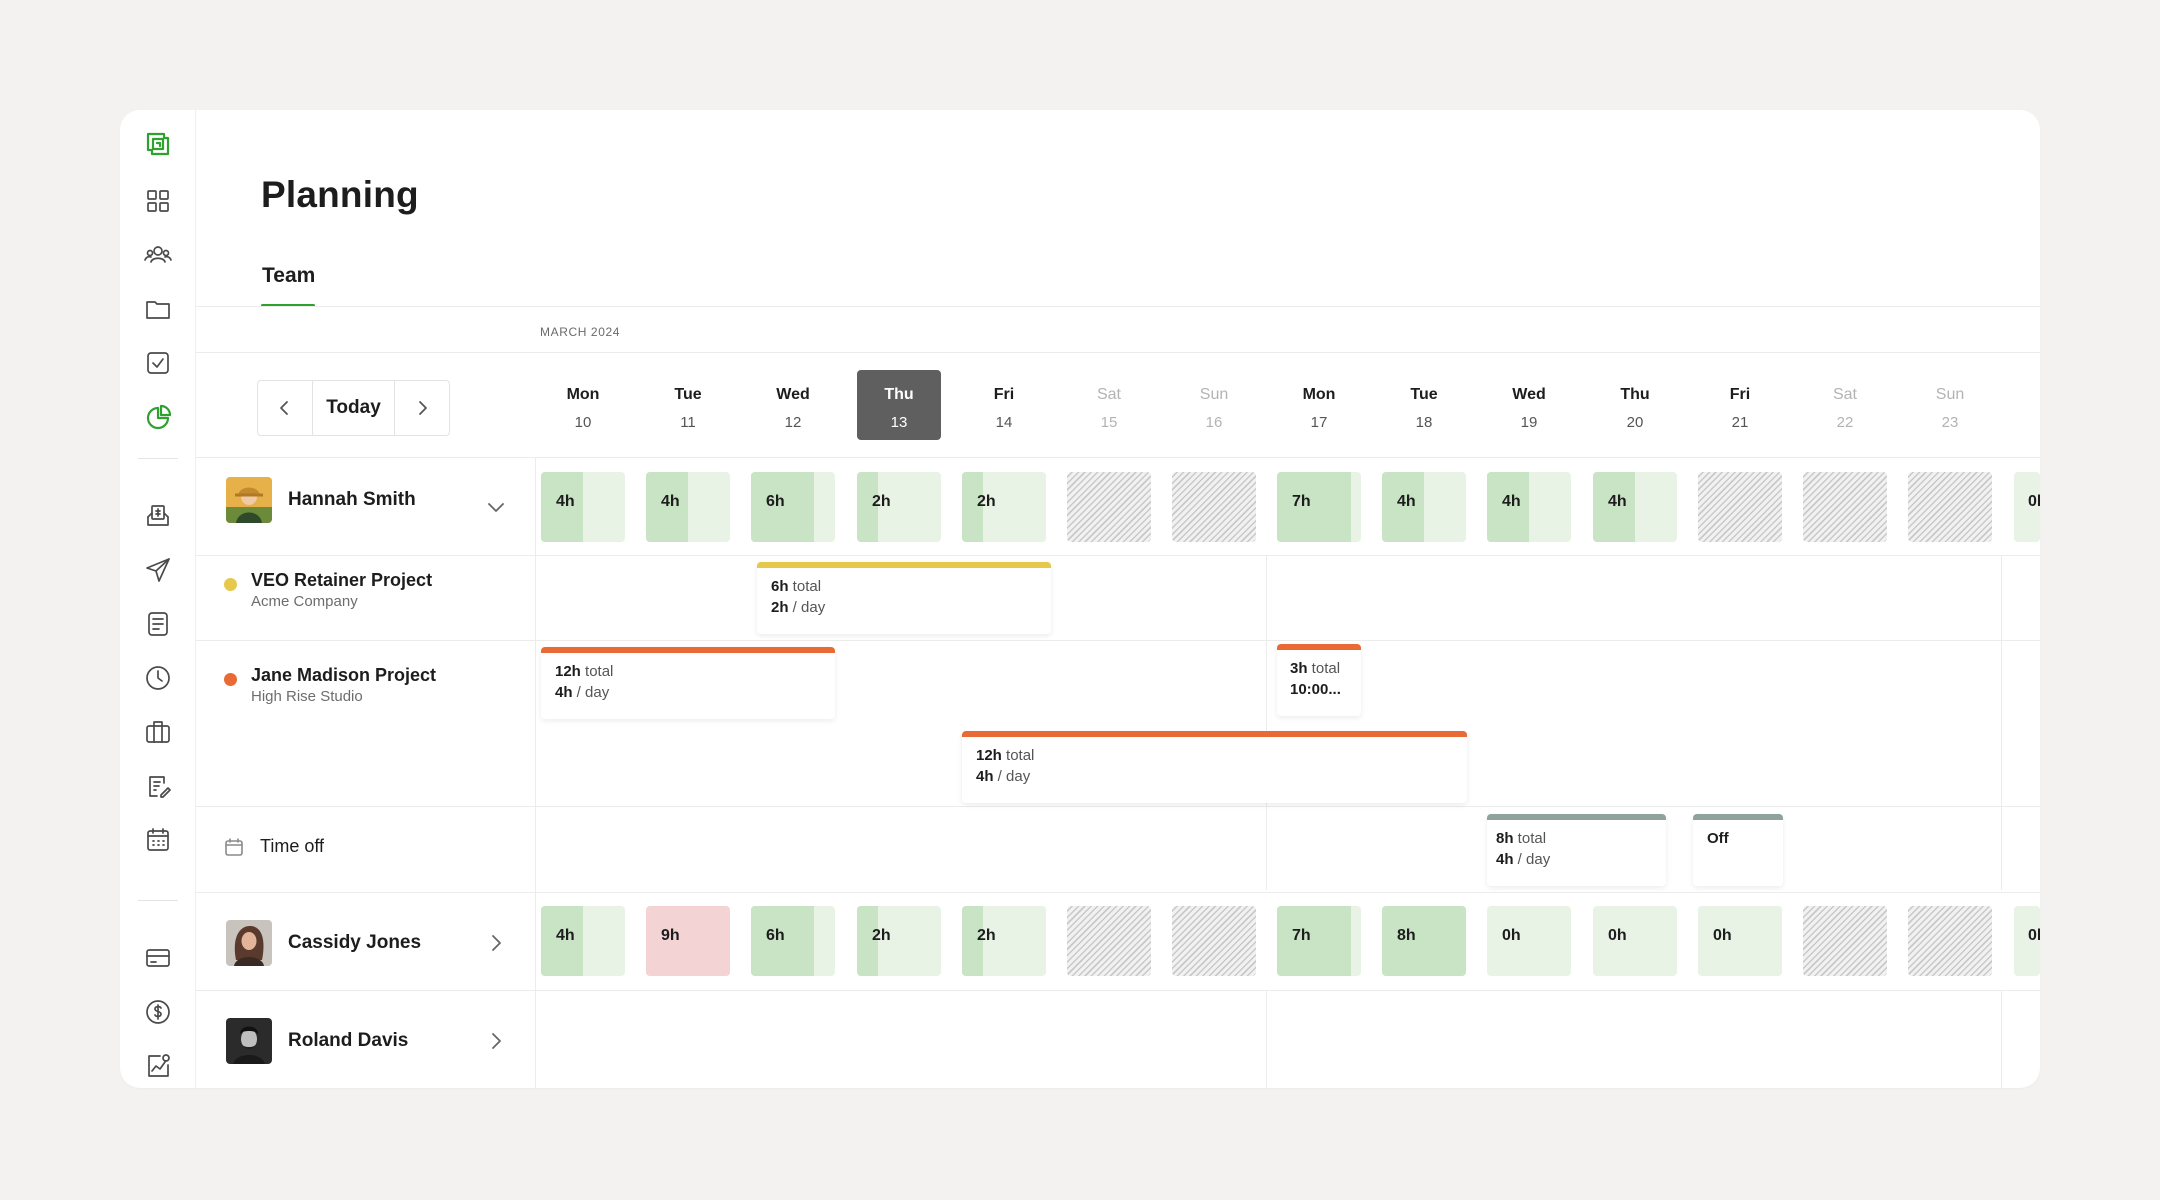 The height and width of the screenshot is (1200, 2160). What do you see at coordinates (1214, 408) in the screenshot?
I see `day-header-weekend: Sun 16` at bounding box center [1214, 408].